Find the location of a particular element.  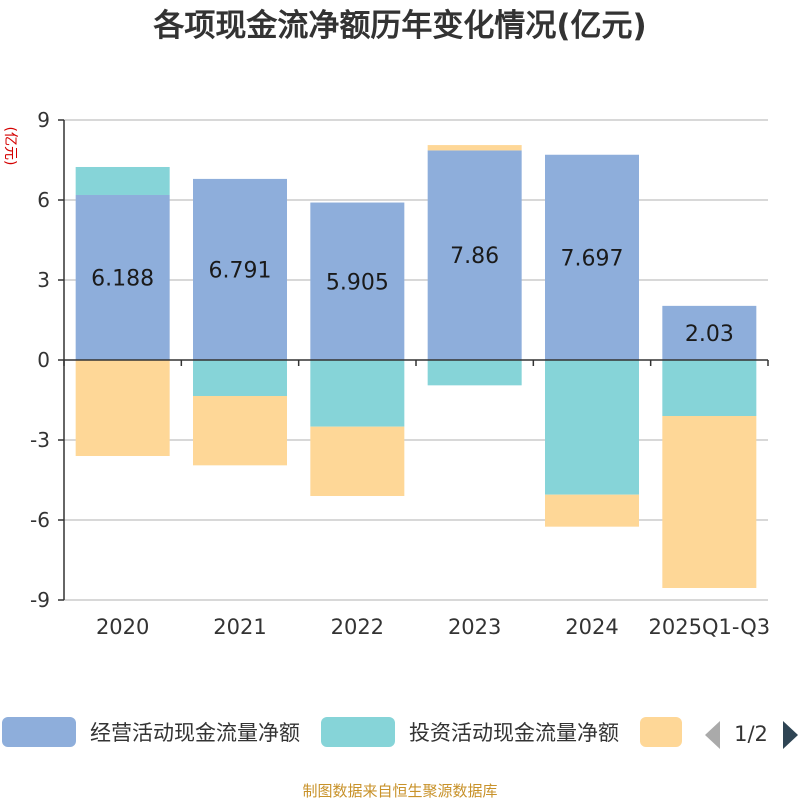

x-category-label: 2020 is located at coordinates (122, 627).